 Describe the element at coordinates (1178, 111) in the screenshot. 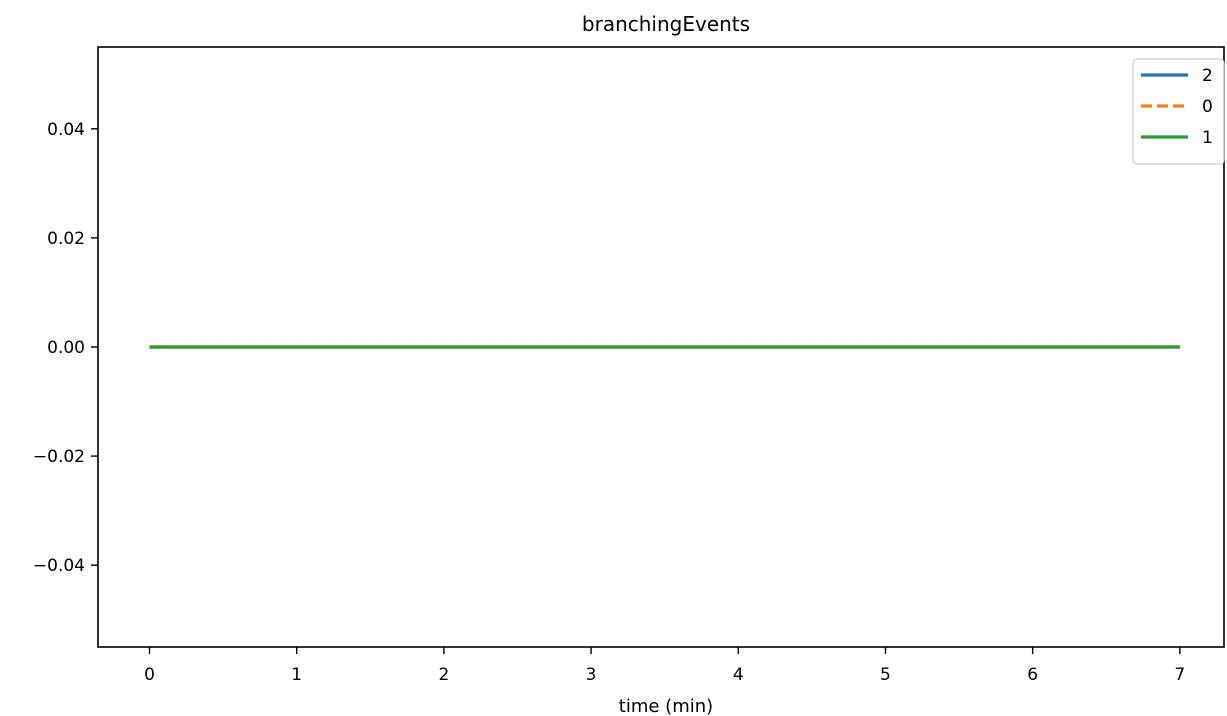

I see `legend: 2 0 1` at that location.